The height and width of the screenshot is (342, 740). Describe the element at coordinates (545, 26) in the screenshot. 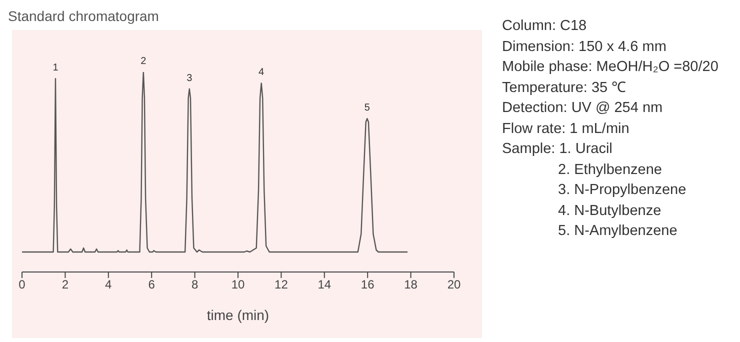

I see `text: Column: C18` at that location.